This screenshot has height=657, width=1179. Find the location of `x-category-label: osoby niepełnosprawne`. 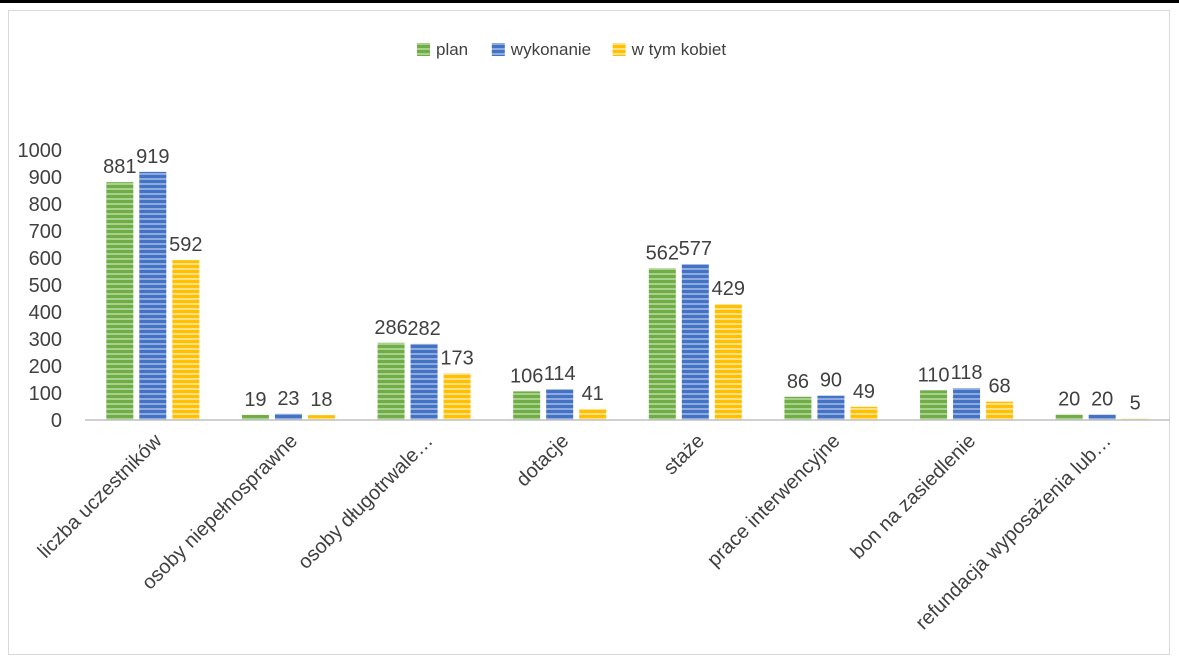

x-category-label: osoby niepełnosprawne is located at coordinates (220, 512).